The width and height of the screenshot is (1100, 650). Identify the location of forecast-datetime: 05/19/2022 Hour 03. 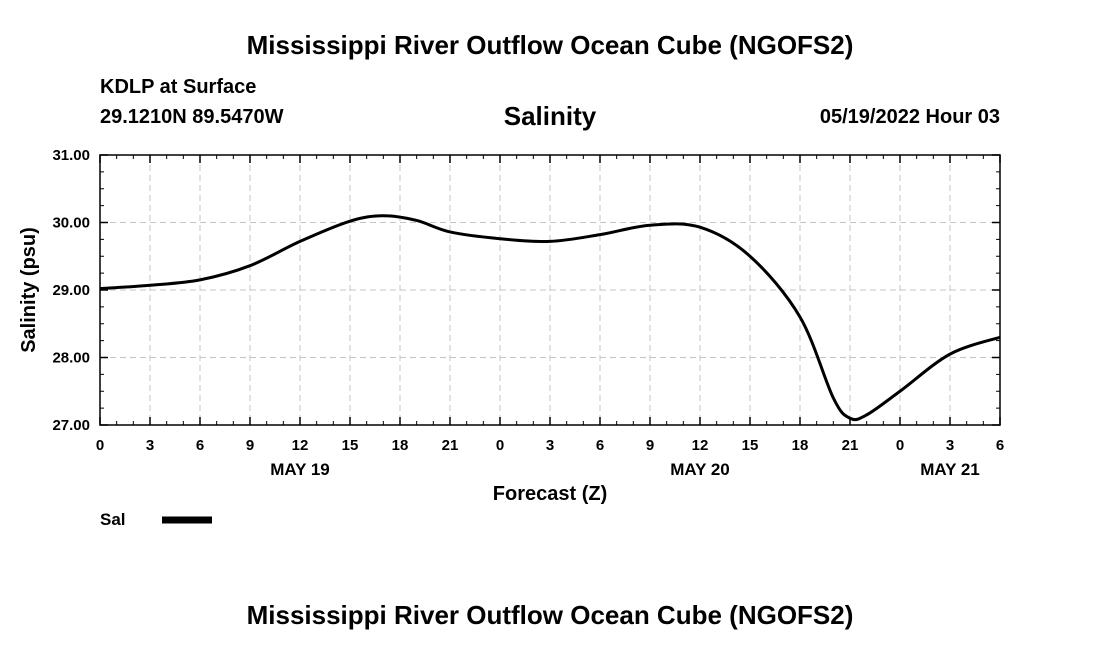
(909, 117).